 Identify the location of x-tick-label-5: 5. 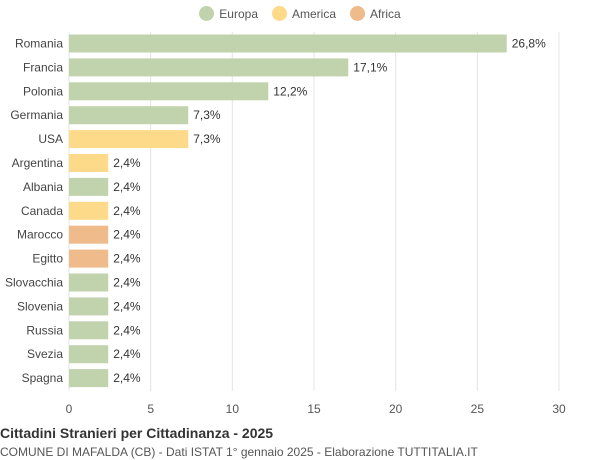
(150, 409).